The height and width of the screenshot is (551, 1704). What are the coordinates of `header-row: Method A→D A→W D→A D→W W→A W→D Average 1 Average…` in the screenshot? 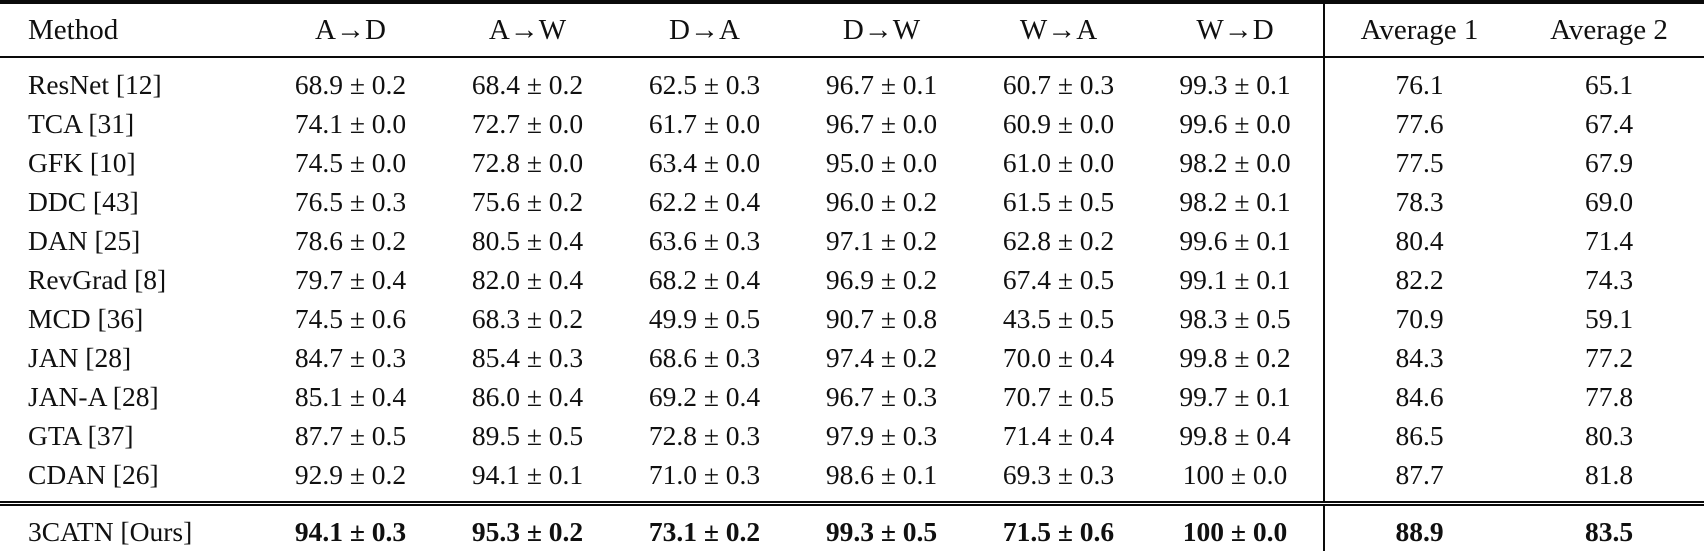 It's located at (852, 30).